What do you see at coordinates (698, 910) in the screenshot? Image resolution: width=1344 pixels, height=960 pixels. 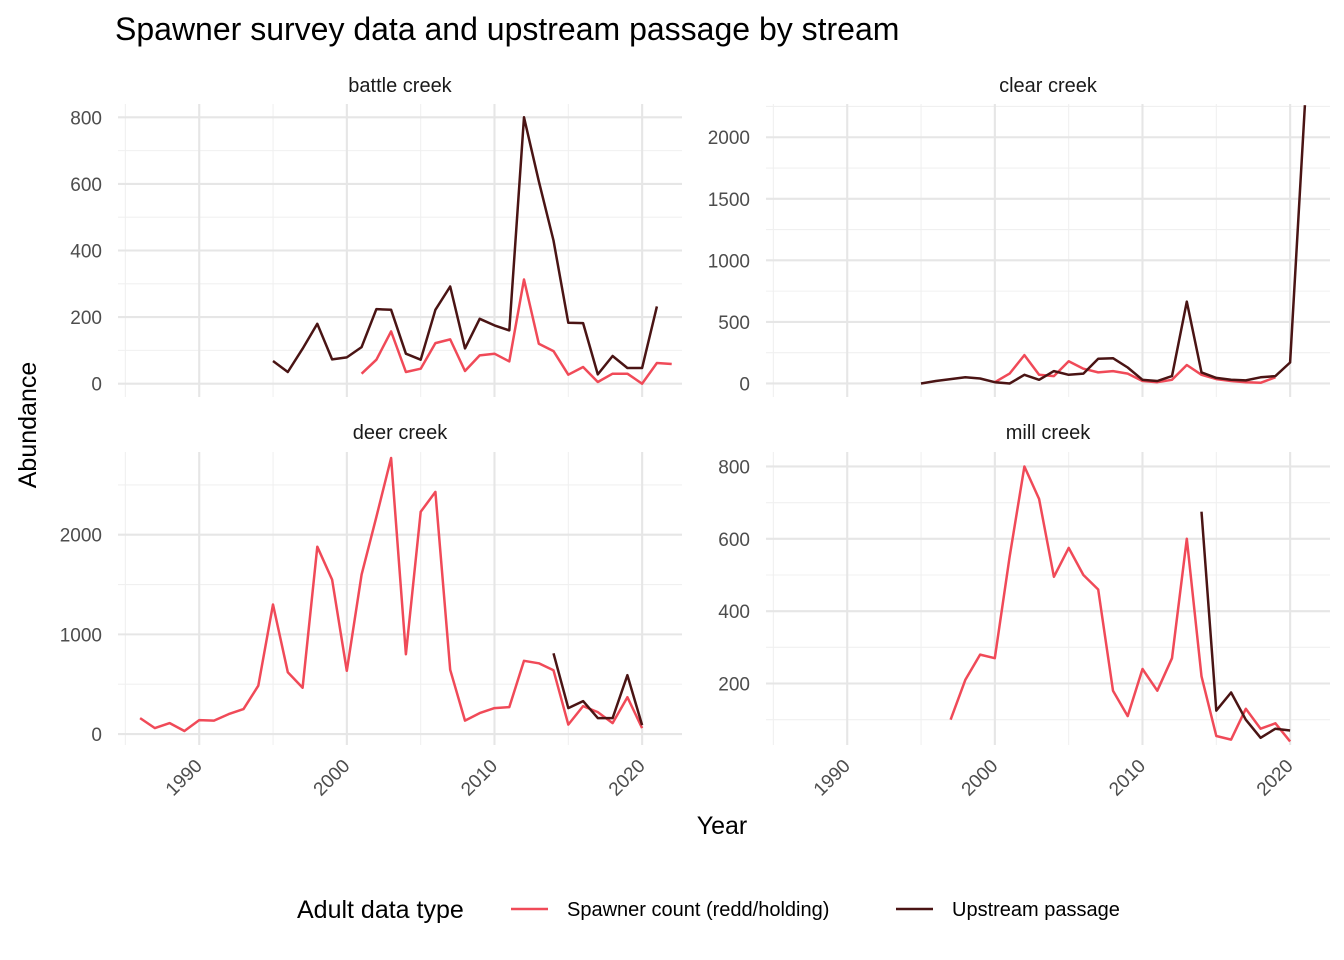 I see `legend-label-spawner: Spawner count (redd/holding)` at bounding box center [698, 910].